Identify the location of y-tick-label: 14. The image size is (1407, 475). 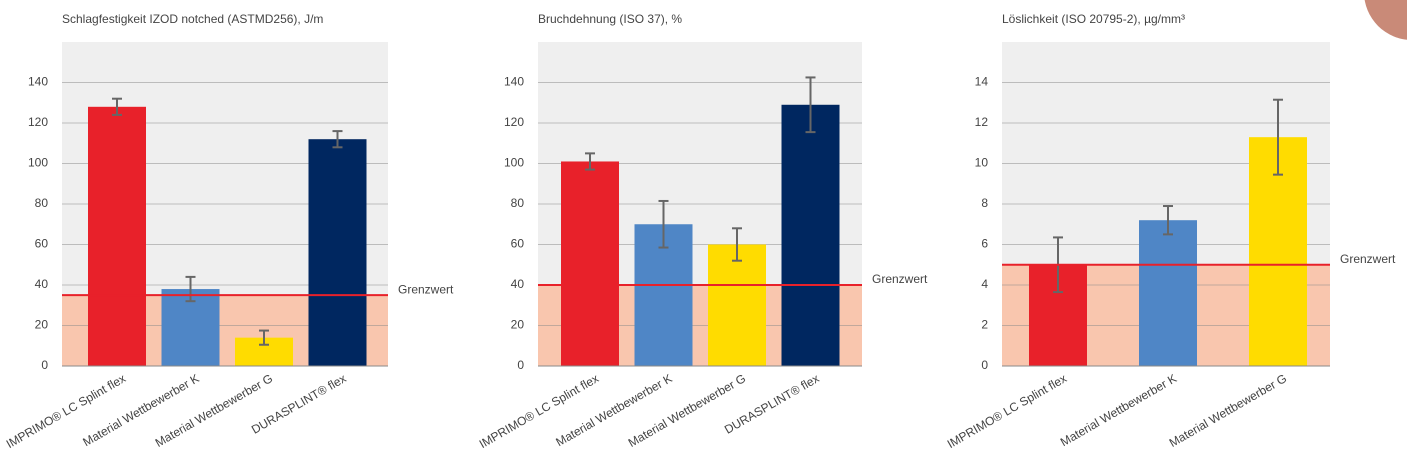
(982, 82).